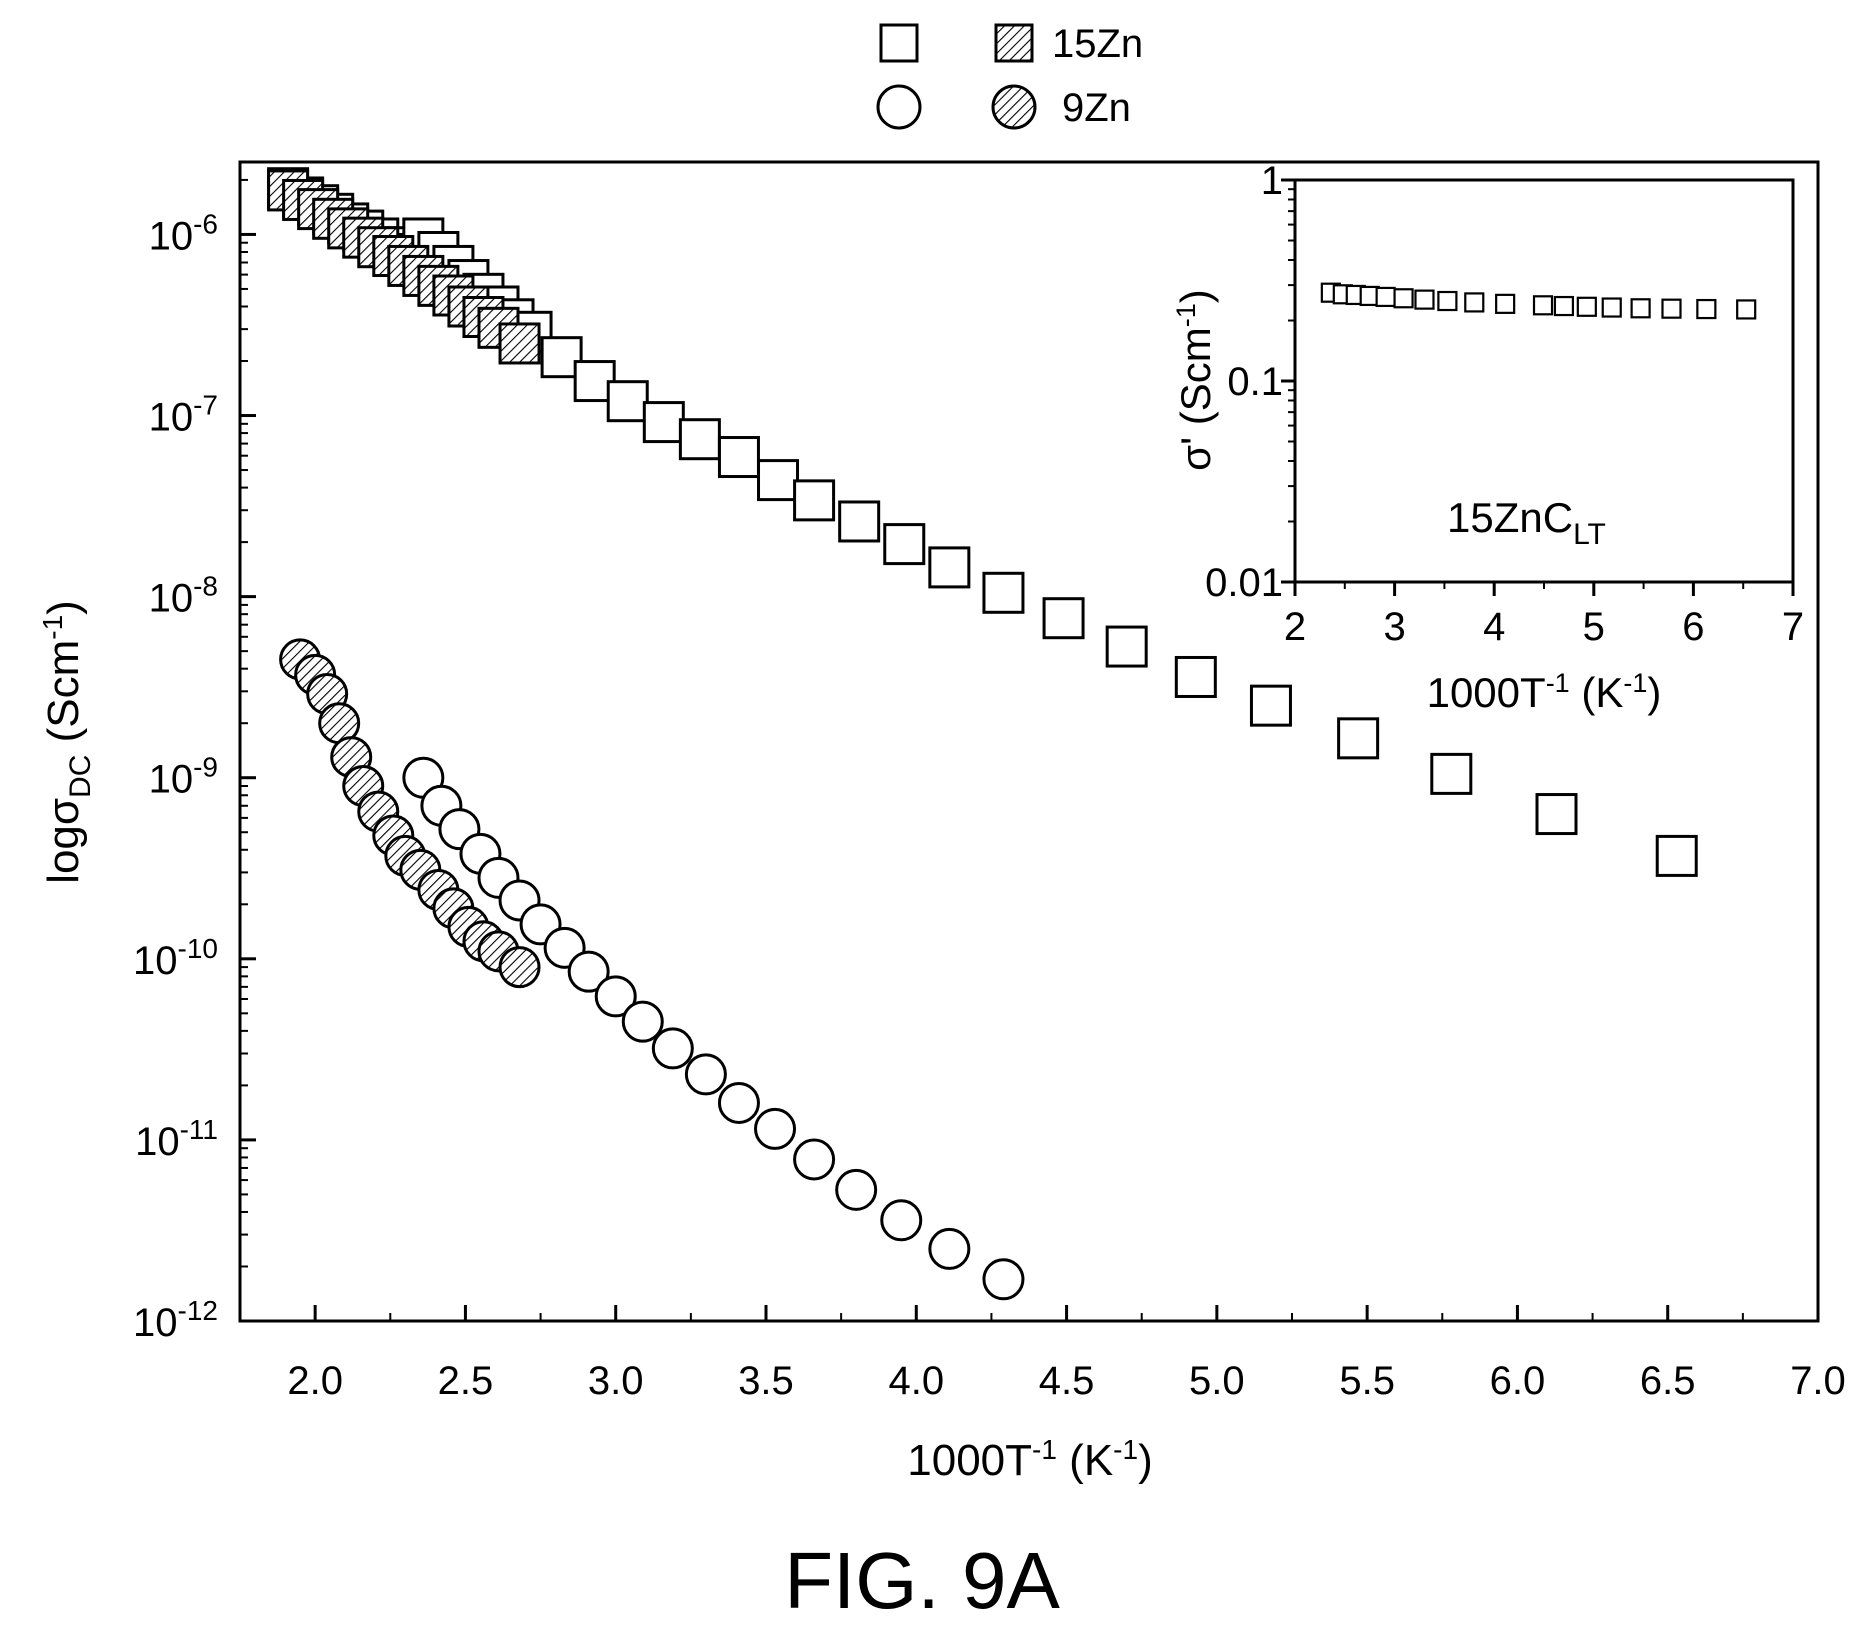 This screenshot has height=1637, width=1865. I want to click on main-x-tick-label-3: 3.5, so click(766, 1381).